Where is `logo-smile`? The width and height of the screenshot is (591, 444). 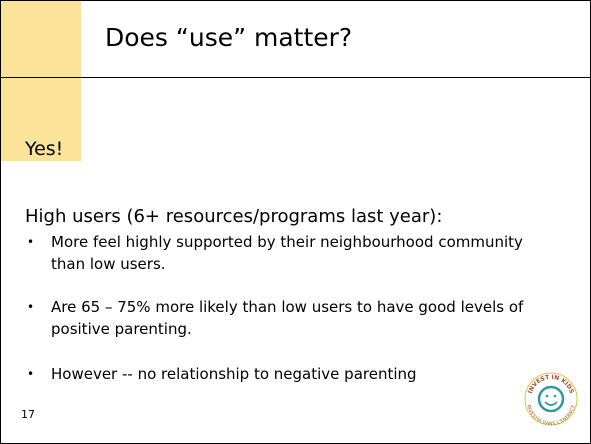 logo-smile is located at coordinates (551, 403).